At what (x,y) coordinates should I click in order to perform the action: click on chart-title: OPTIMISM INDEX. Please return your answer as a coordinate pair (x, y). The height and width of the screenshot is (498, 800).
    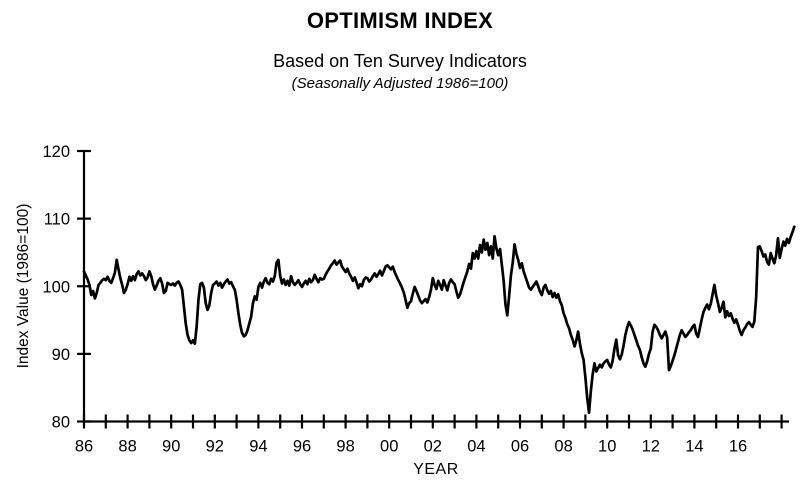
    Looking at the image, I should click on (400, 20).